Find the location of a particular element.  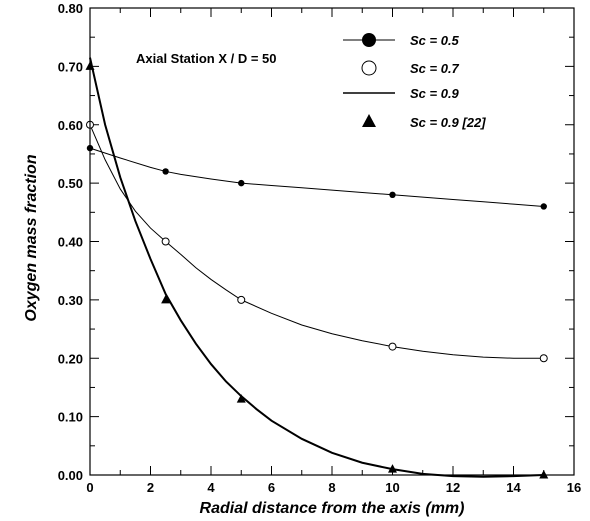

x-tick-label: 8 is located at coordinates (331, 487).